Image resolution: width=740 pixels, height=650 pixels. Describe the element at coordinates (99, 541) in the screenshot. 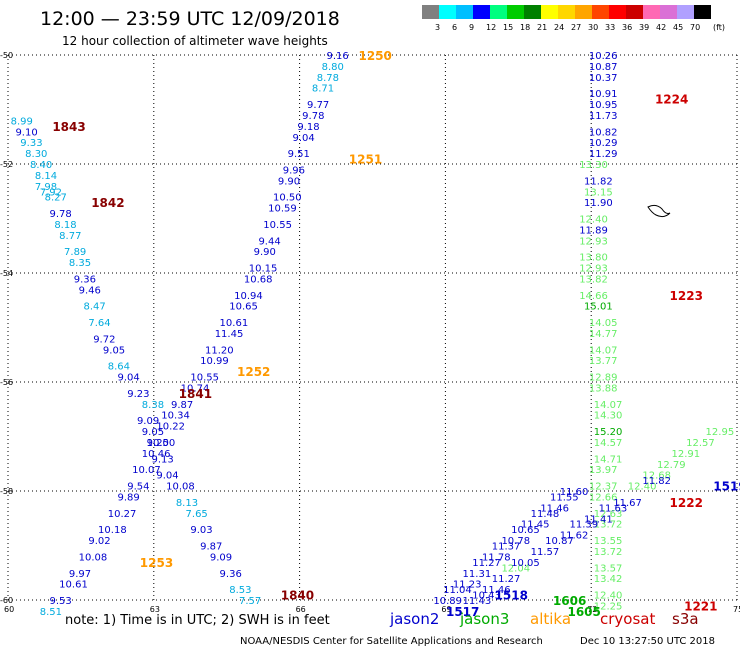

I see `swh-value: 9.02` at that location.